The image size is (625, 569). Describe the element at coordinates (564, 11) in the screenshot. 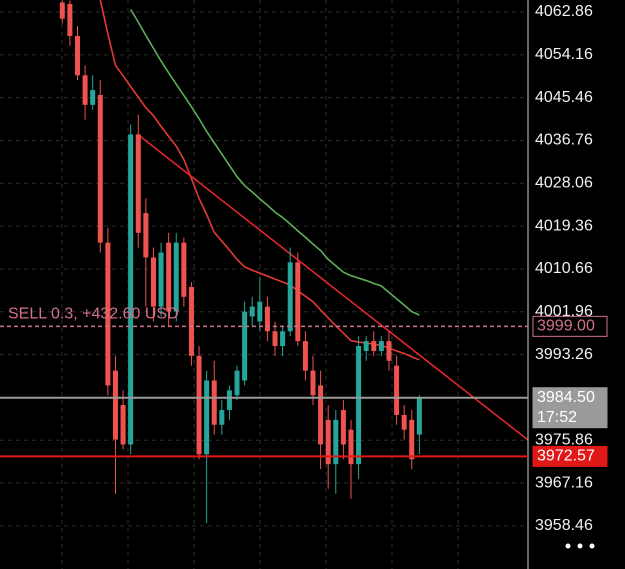

I see `y-tick-label: 4062.86` at that location.